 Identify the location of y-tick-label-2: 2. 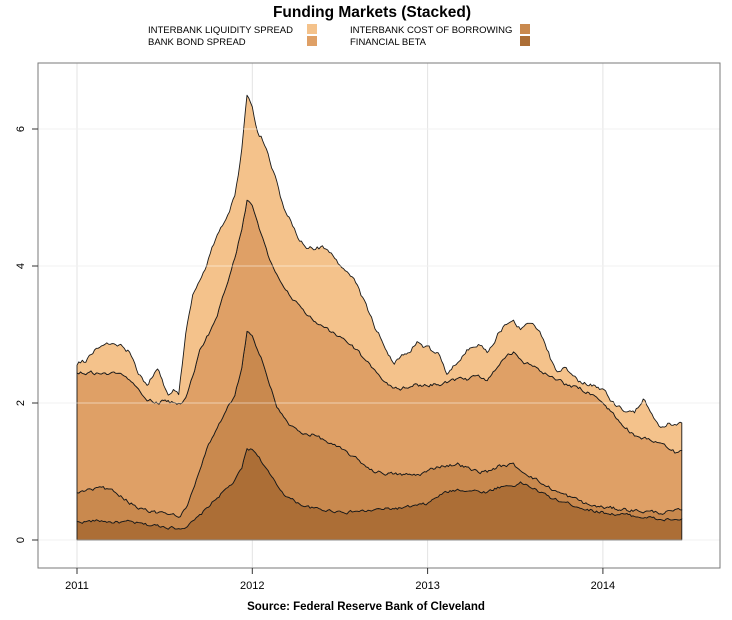
(21, 403).